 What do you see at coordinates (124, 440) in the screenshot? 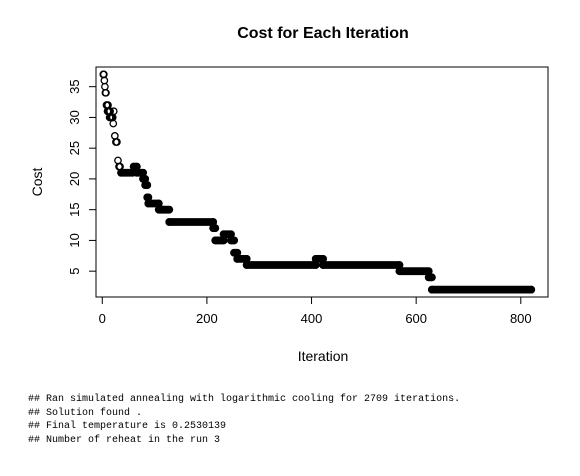
I see `console-line: ## Number of reheat in the run 3` at bounding box center [124, 440].